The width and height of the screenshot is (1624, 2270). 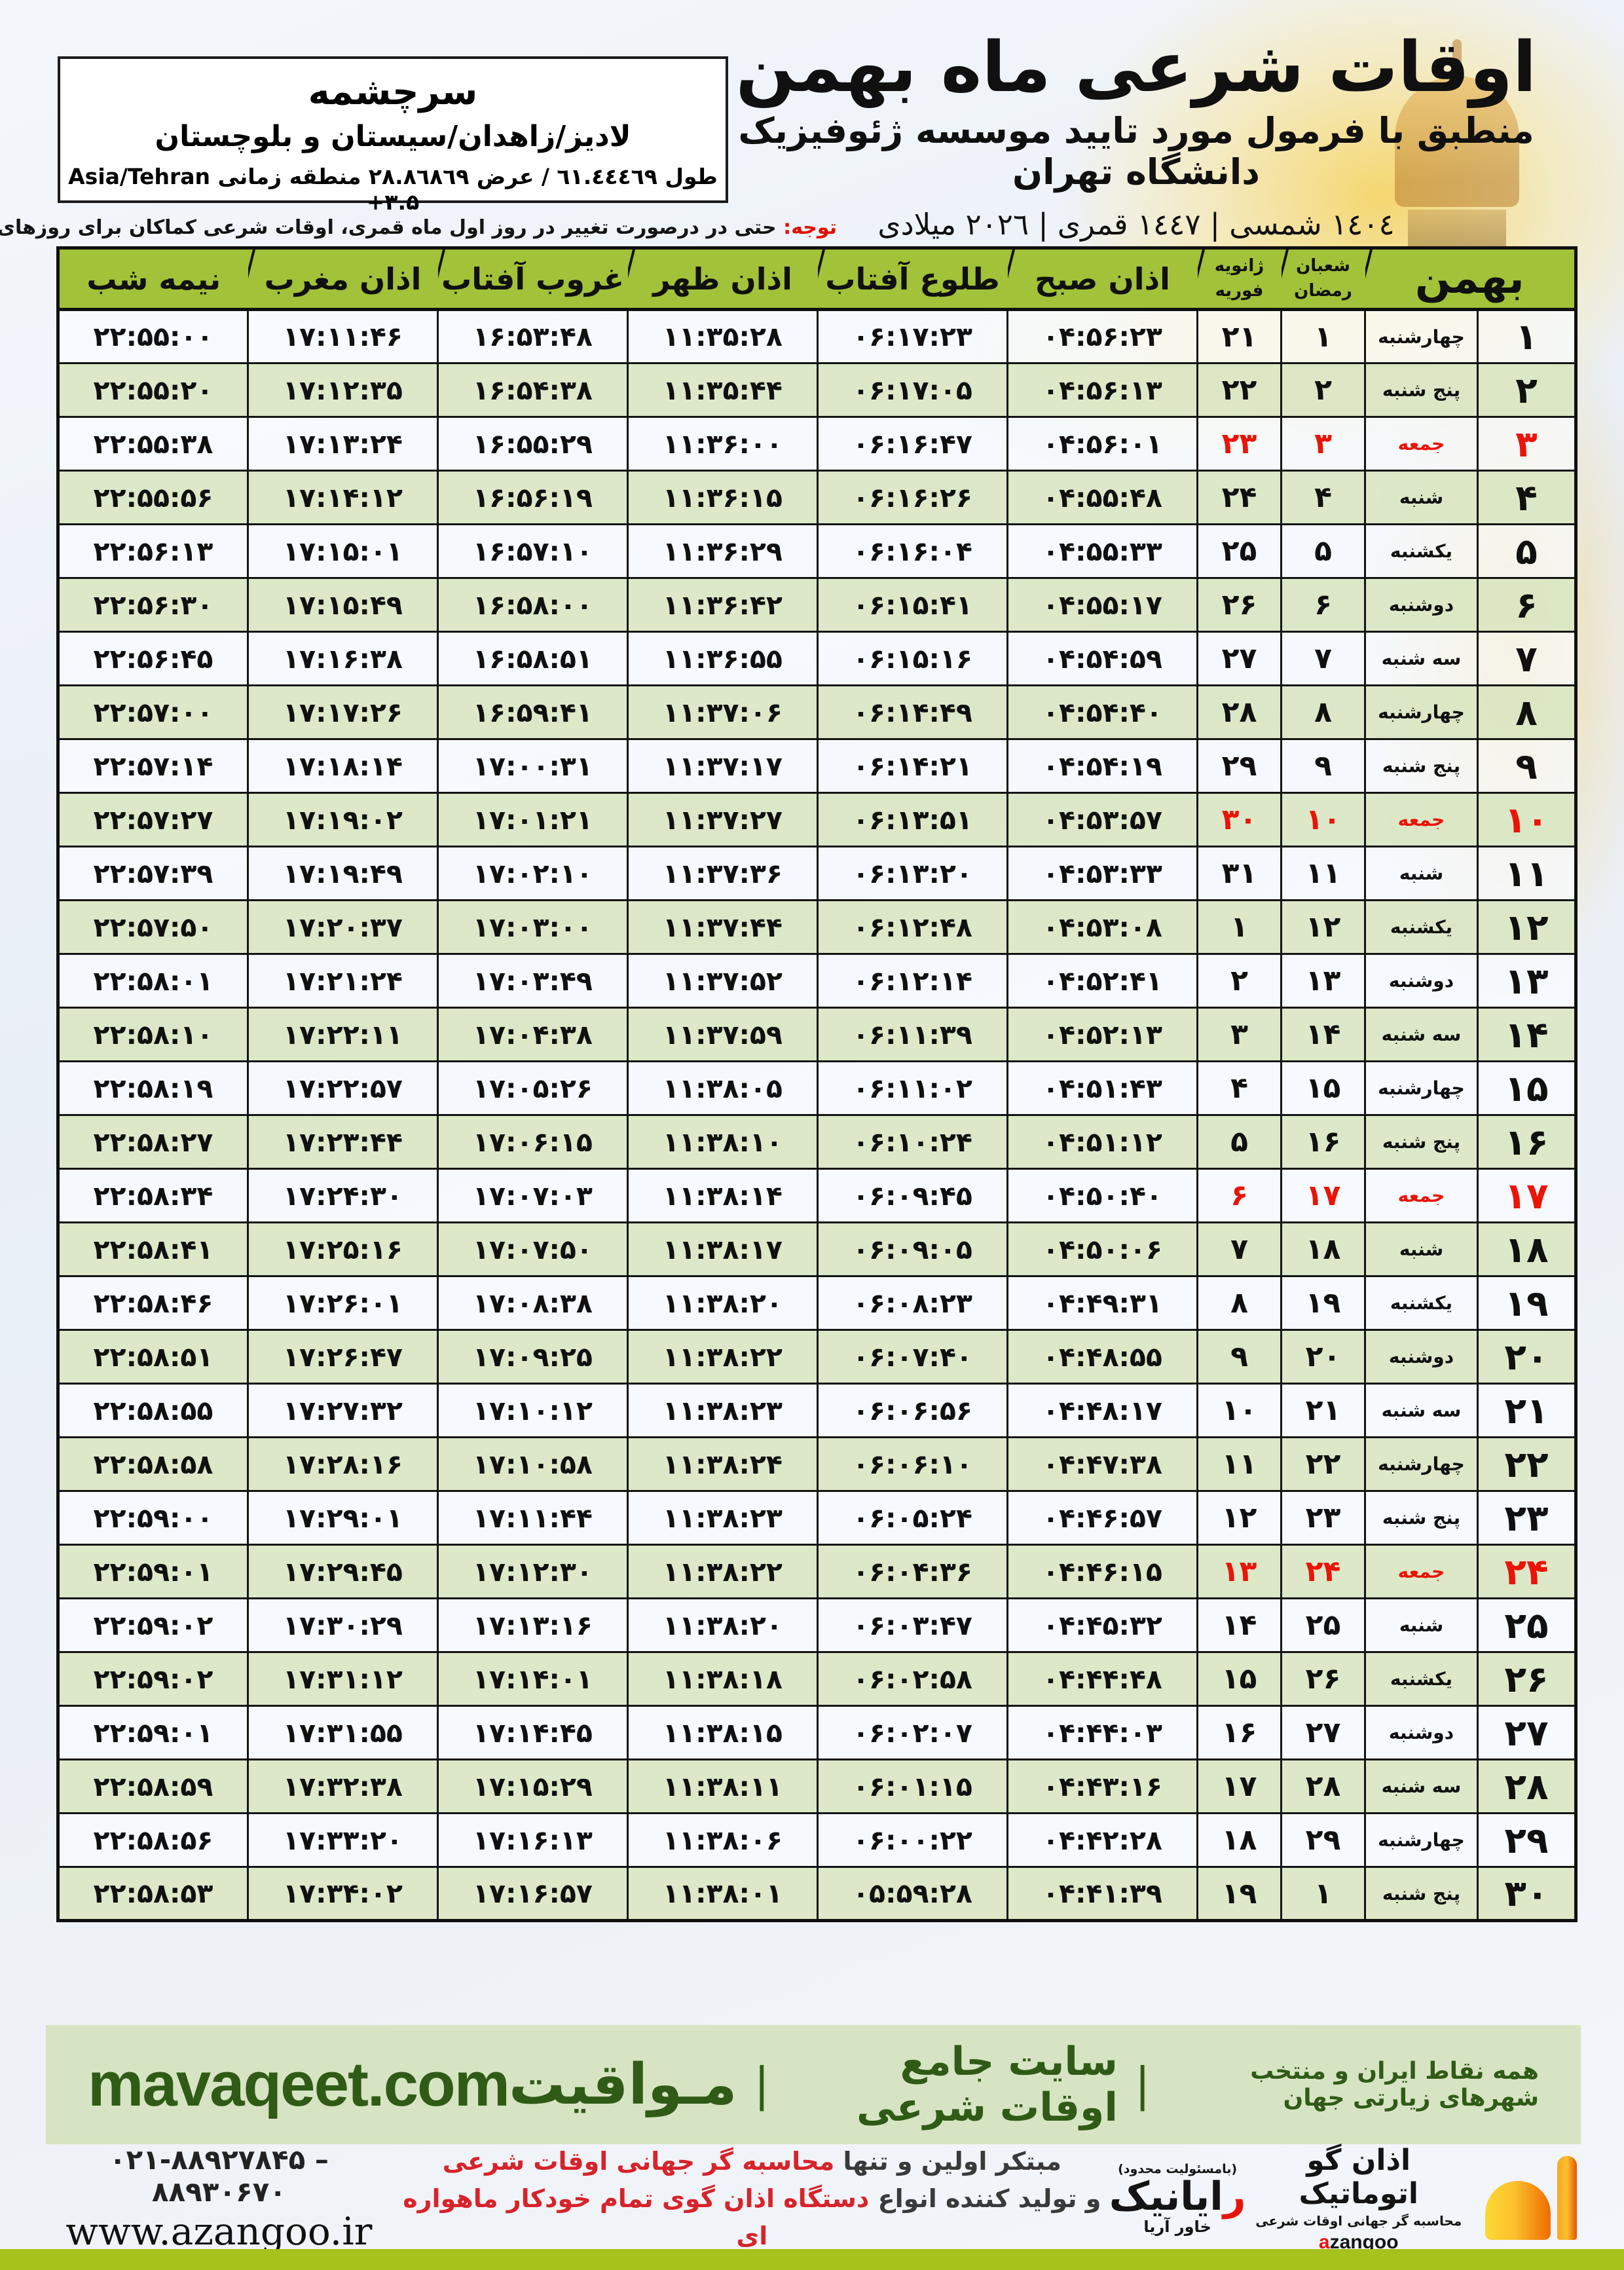 What do you see at coordinates (1421, 1357) in the screenshot?
I see `weekday-cell: دوشنبه` at bounding box center [1421, 1357].